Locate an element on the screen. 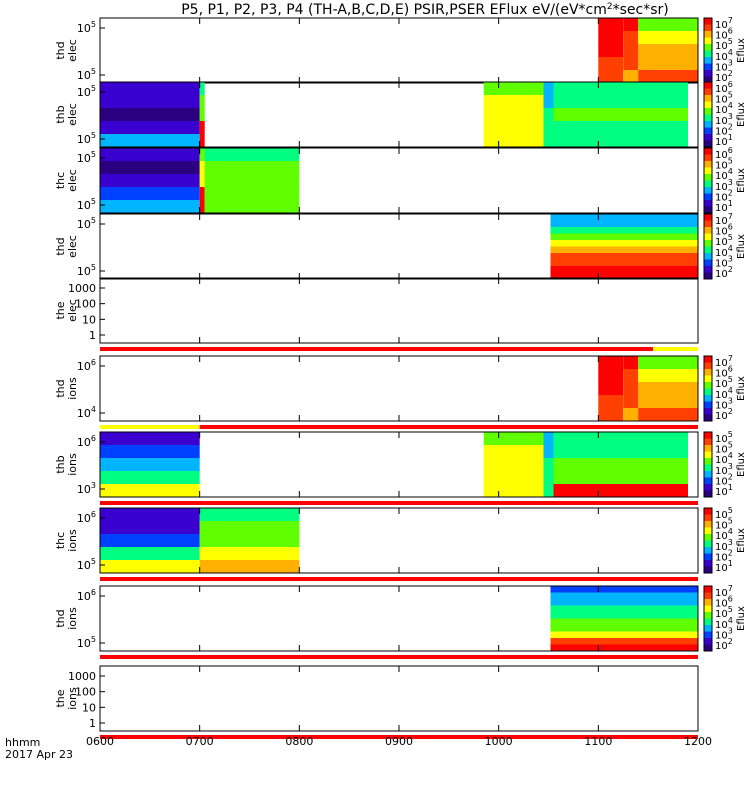 The image size is (750, 800). time-format-label: hhmm is located at coordinates (22, 742).